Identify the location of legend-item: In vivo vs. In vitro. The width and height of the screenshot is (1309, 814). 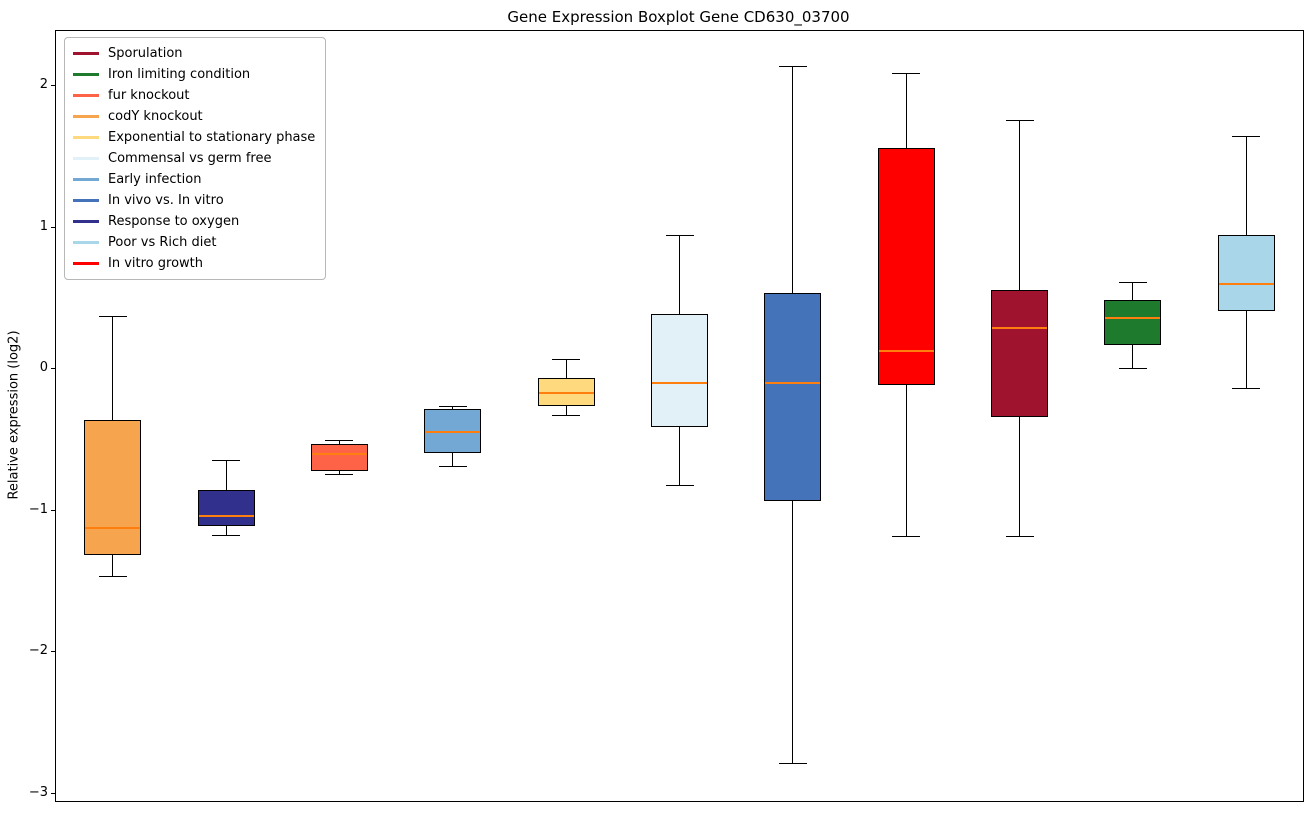
(194, 200).